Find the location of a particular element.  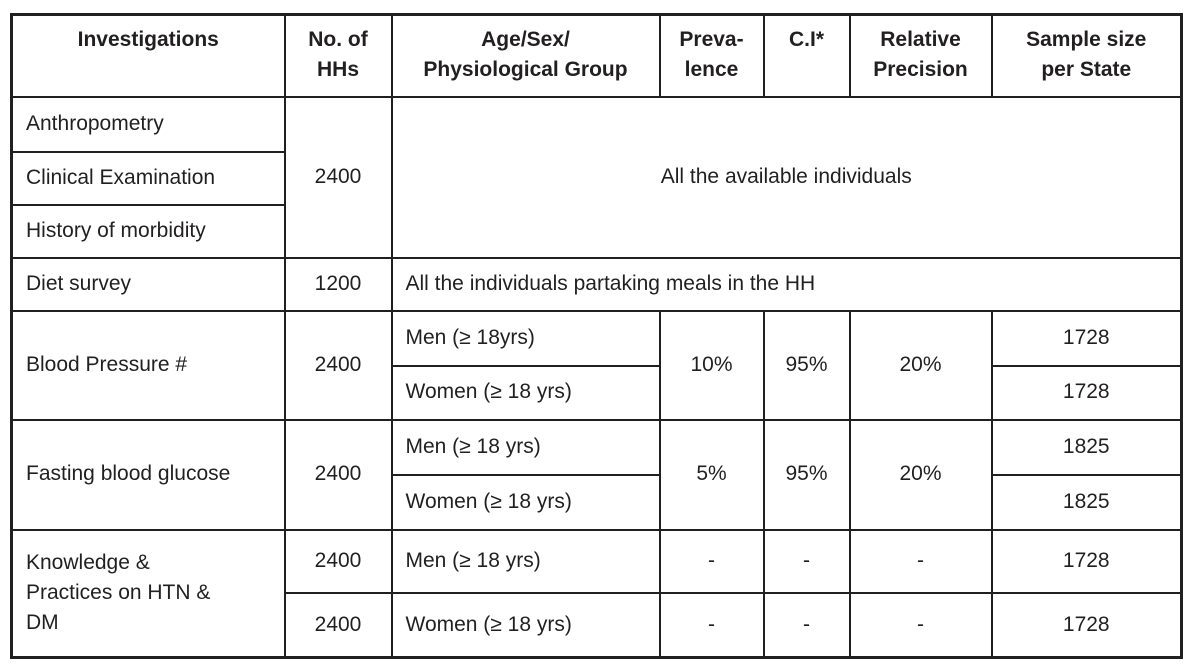

cell-sample-kp-women: 1728 is located at coordinates (1086, 625).